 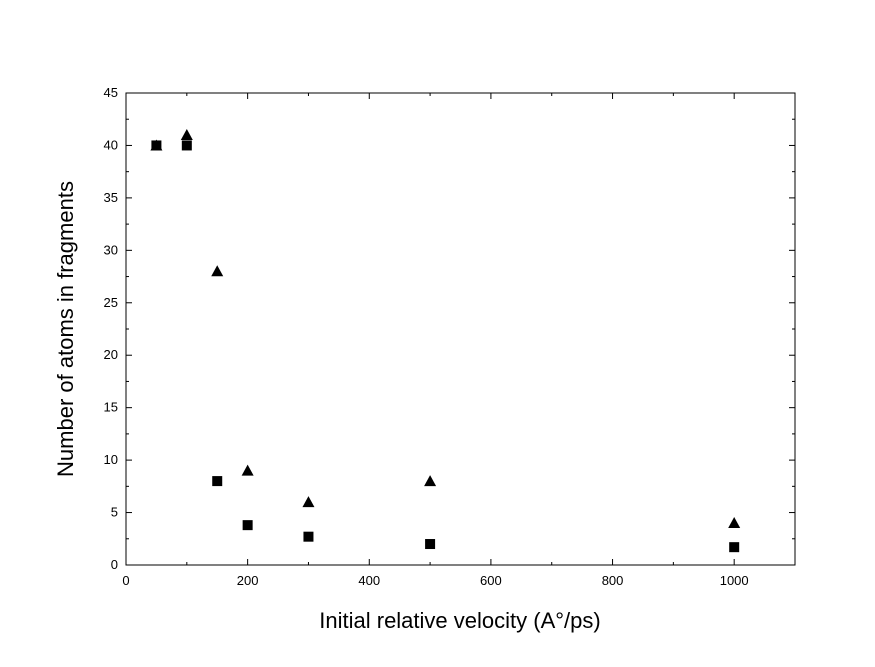 I want to click on y-tick-label: 15, so click(x=111, y=407).